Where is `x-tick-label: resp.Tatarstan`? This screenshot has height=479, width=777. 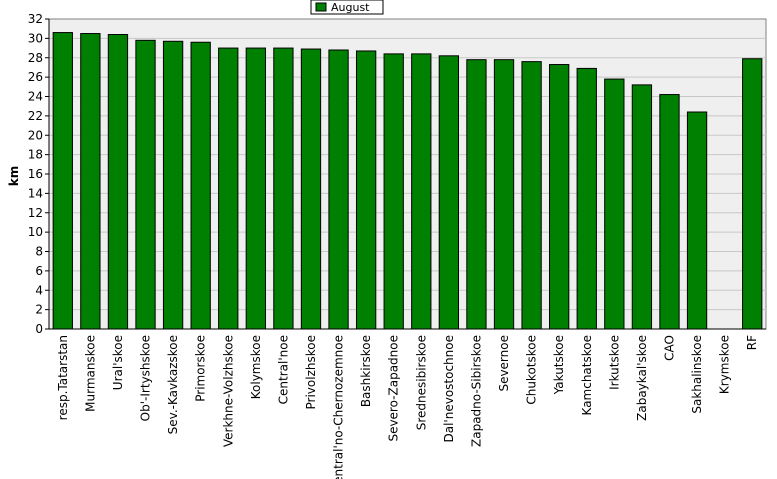 x-tick-label: resp.Tatarstan is located at coordinates (63, 377).